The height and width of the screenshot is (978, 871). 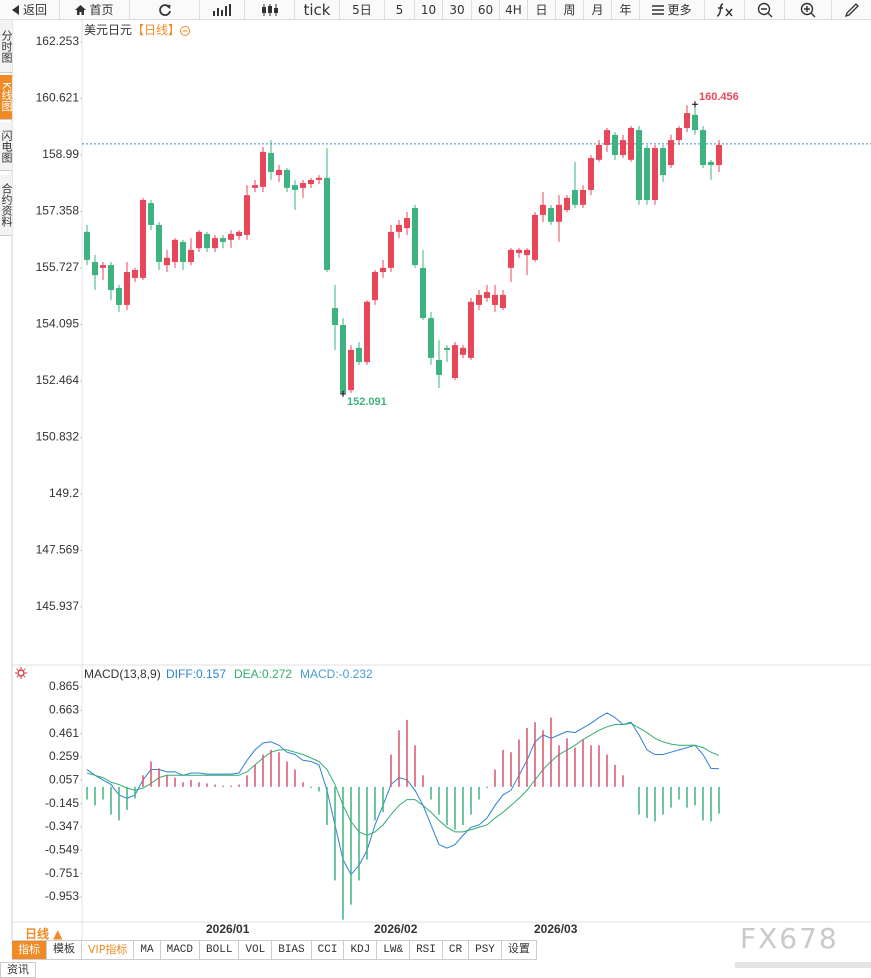 I want to click on zoom-icon, so click(x=185, y=31).